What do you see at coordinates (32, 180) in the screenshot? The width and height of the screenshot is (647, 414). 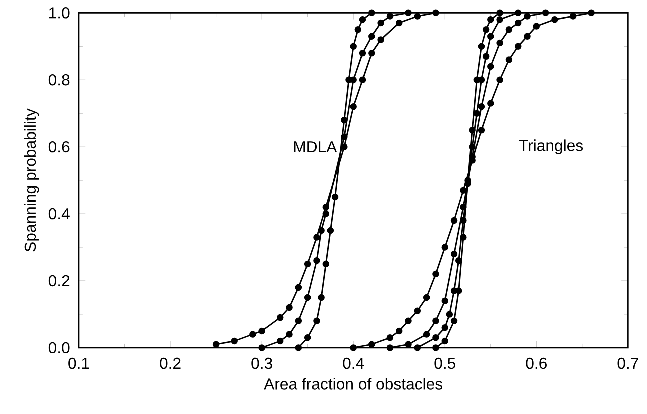 I see `y-axis-title: Spanning probability` at bounding box center [32, 180].